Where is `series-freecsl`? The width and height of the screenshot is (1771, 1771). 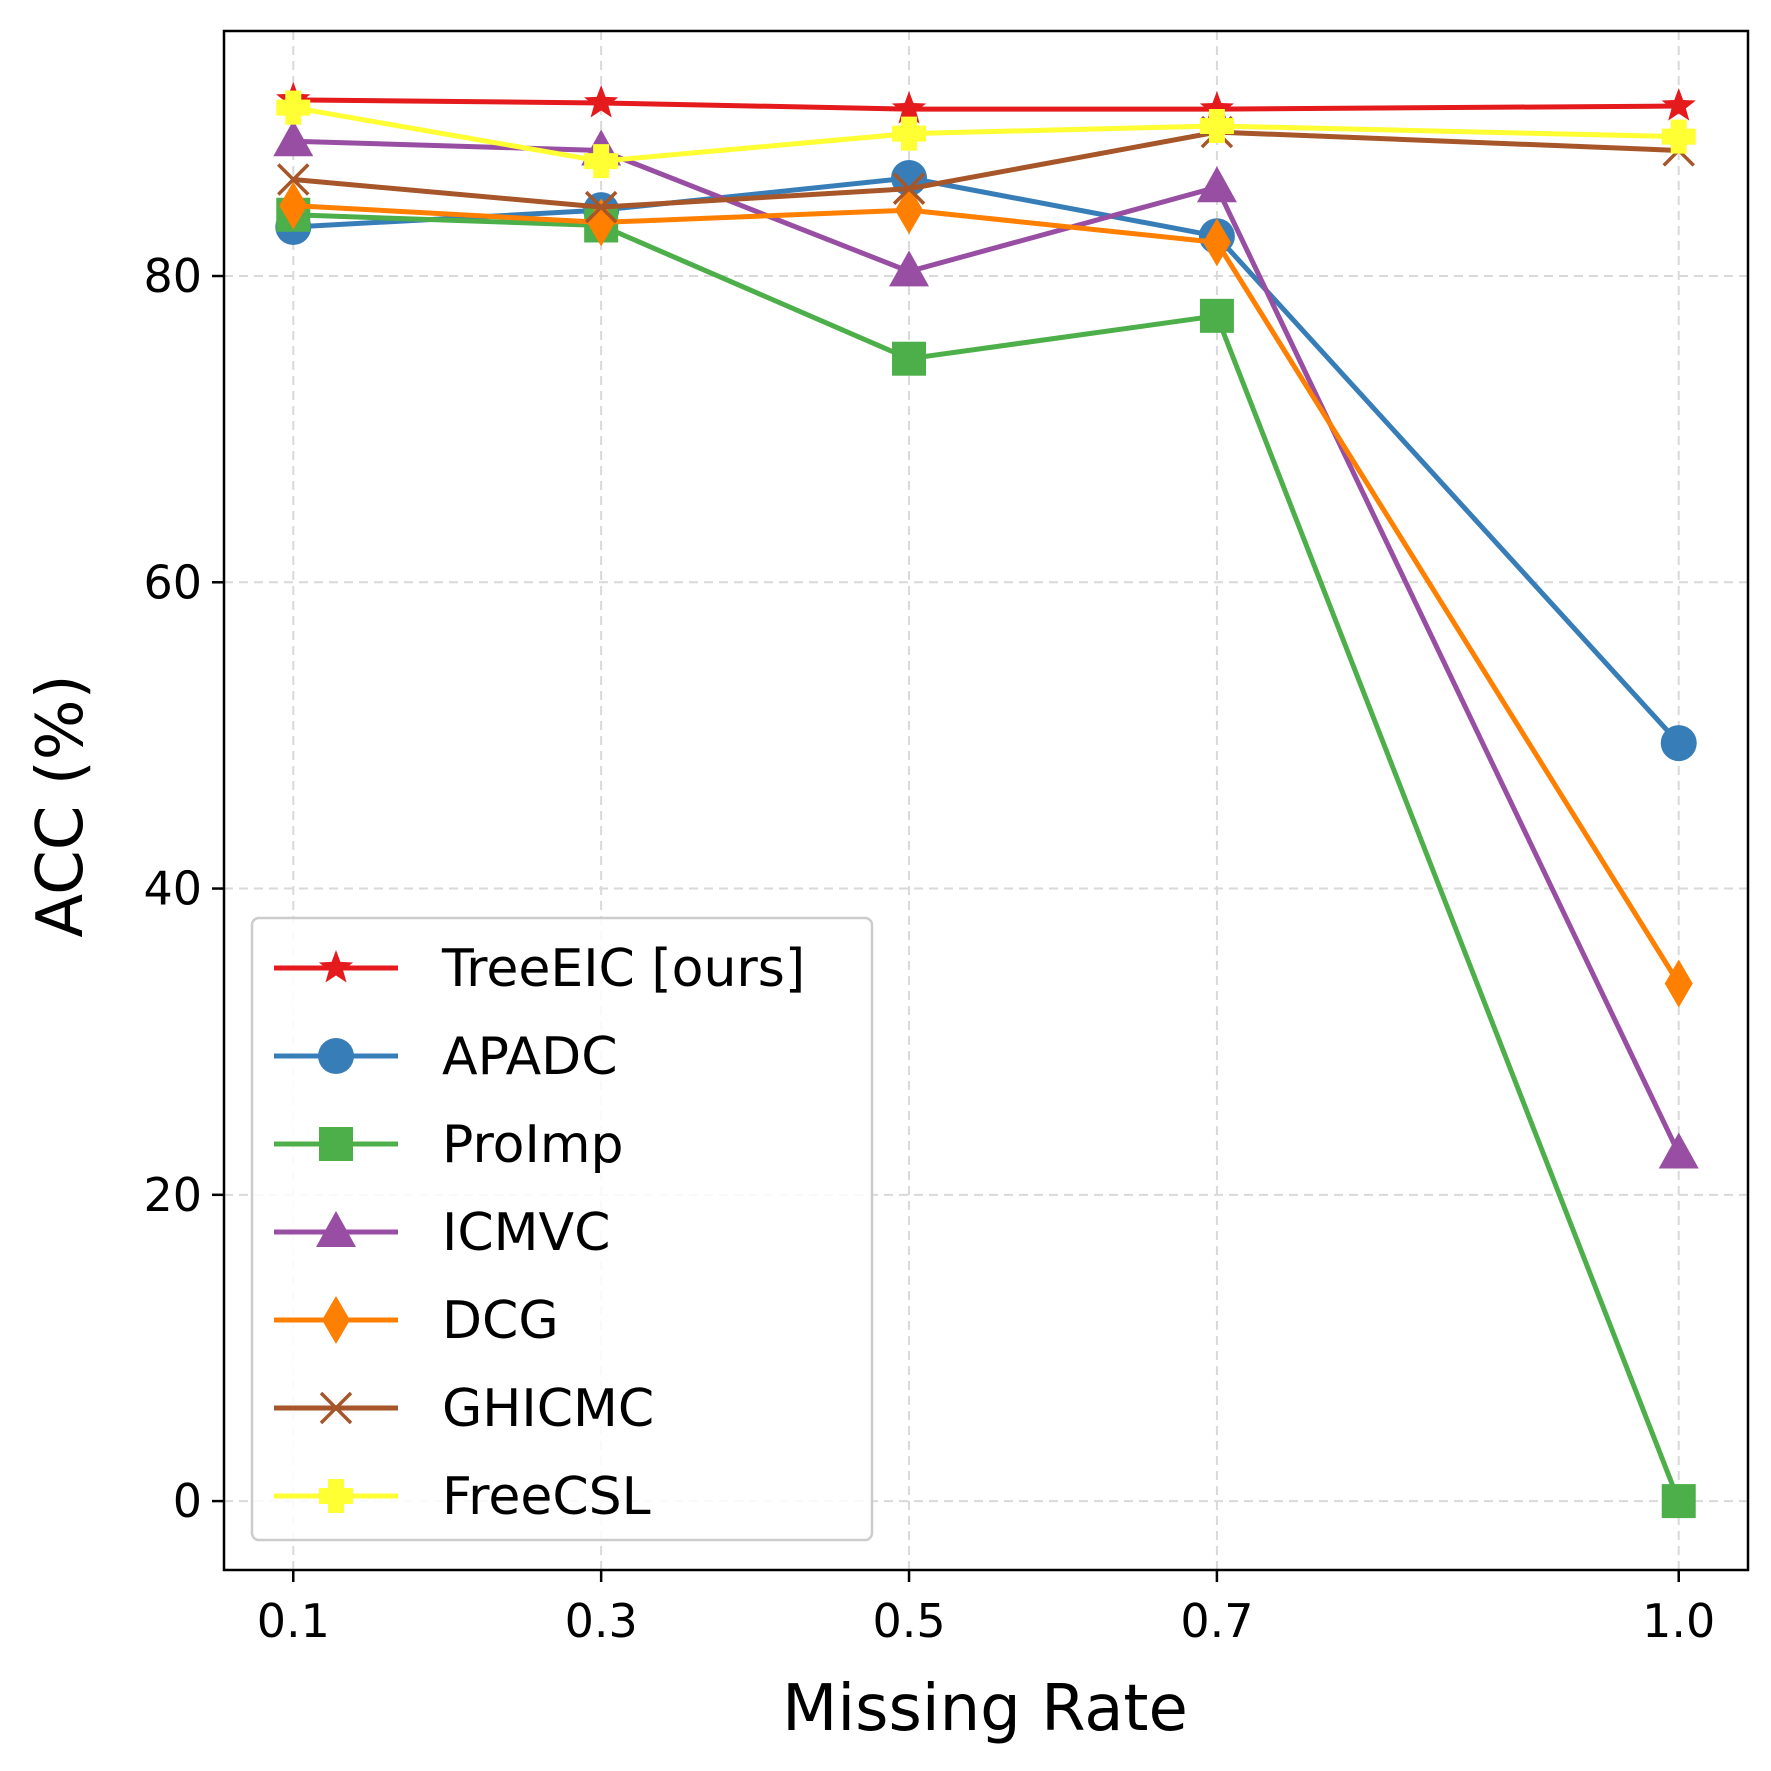 series-freecsl is located at coordinates (986, 134).